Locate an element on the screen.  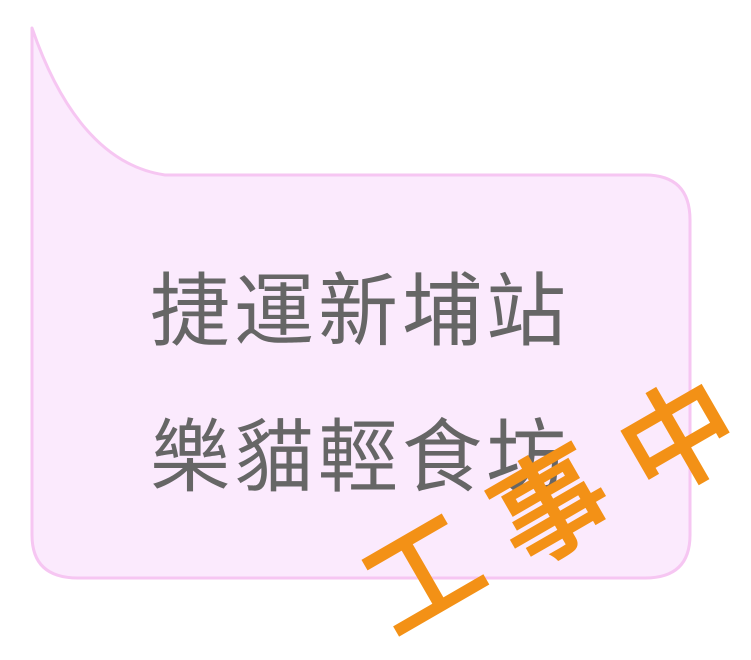
bubble-line-shop: 樂貓輕食坊 is located at coordinates (360, 457).